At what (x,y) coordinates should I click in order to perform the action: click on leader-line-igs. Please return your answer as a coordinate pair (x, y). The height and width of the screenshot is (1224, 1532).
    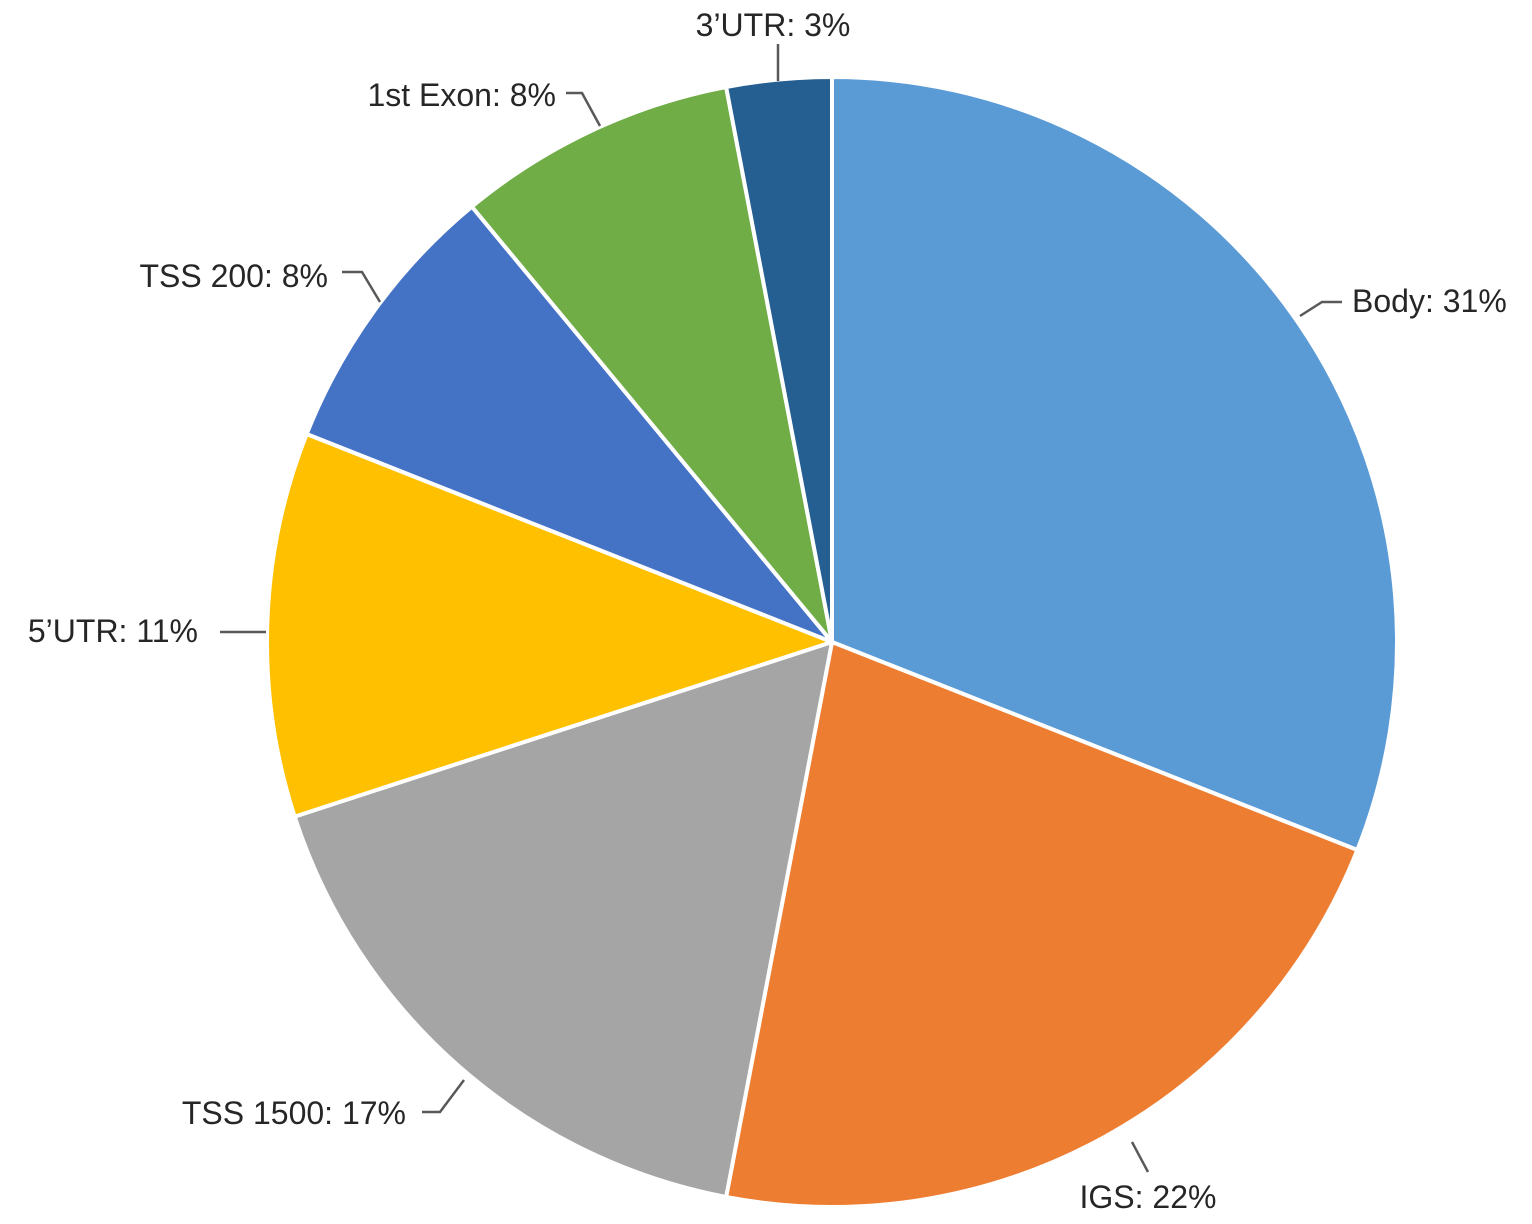
    Looking at the image, I should click on (1140, 1157).